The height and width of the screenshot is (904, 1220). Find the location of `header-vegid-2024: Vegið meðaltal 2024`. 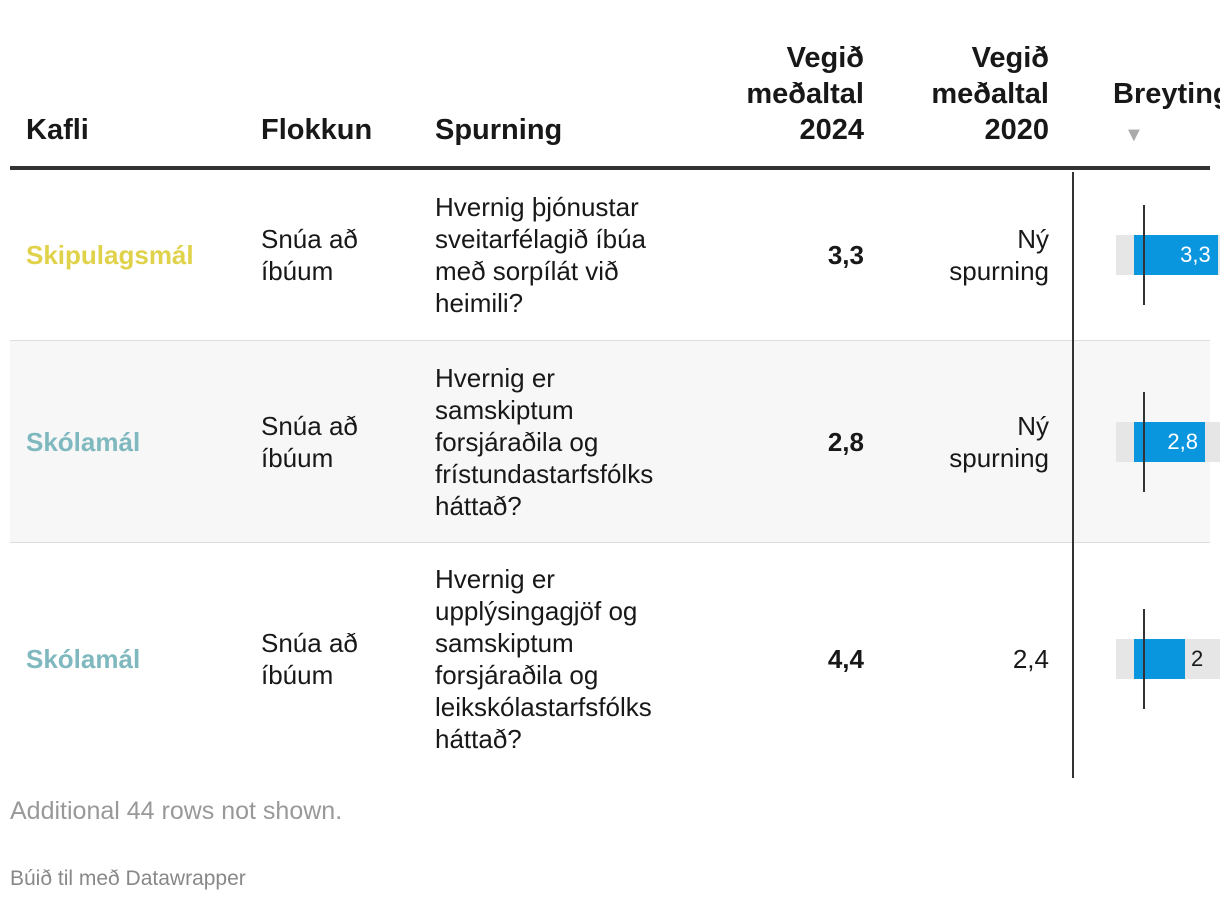

header-vegid-2024: Vegið meðaltal 2024 is located at coordinates (805, 94).